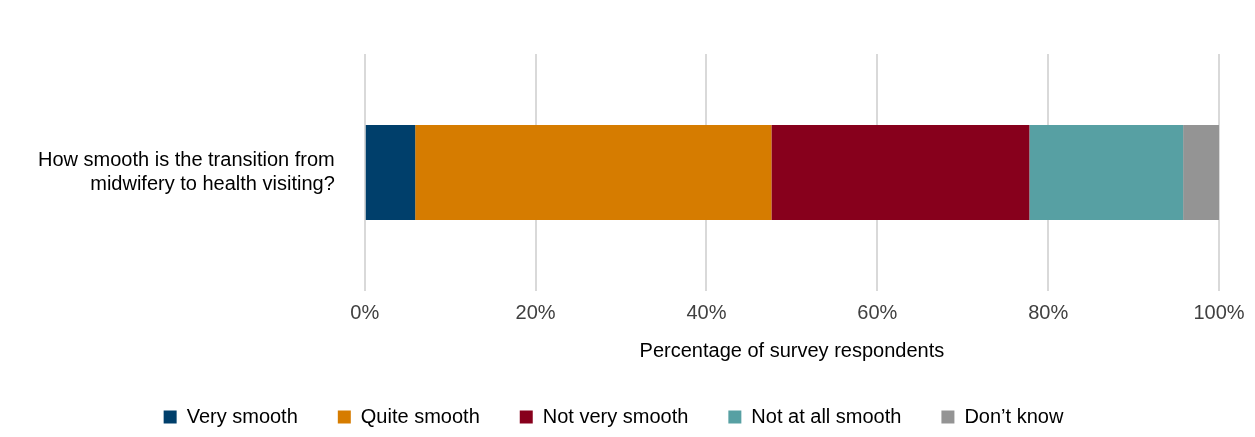 Image resolution: width=1255 pixels, height=437 pixels. What do you see at coordinates (242, 415) in the screenshot?
I see `legend-label: Very smooth` at bounding box center [242, 415].